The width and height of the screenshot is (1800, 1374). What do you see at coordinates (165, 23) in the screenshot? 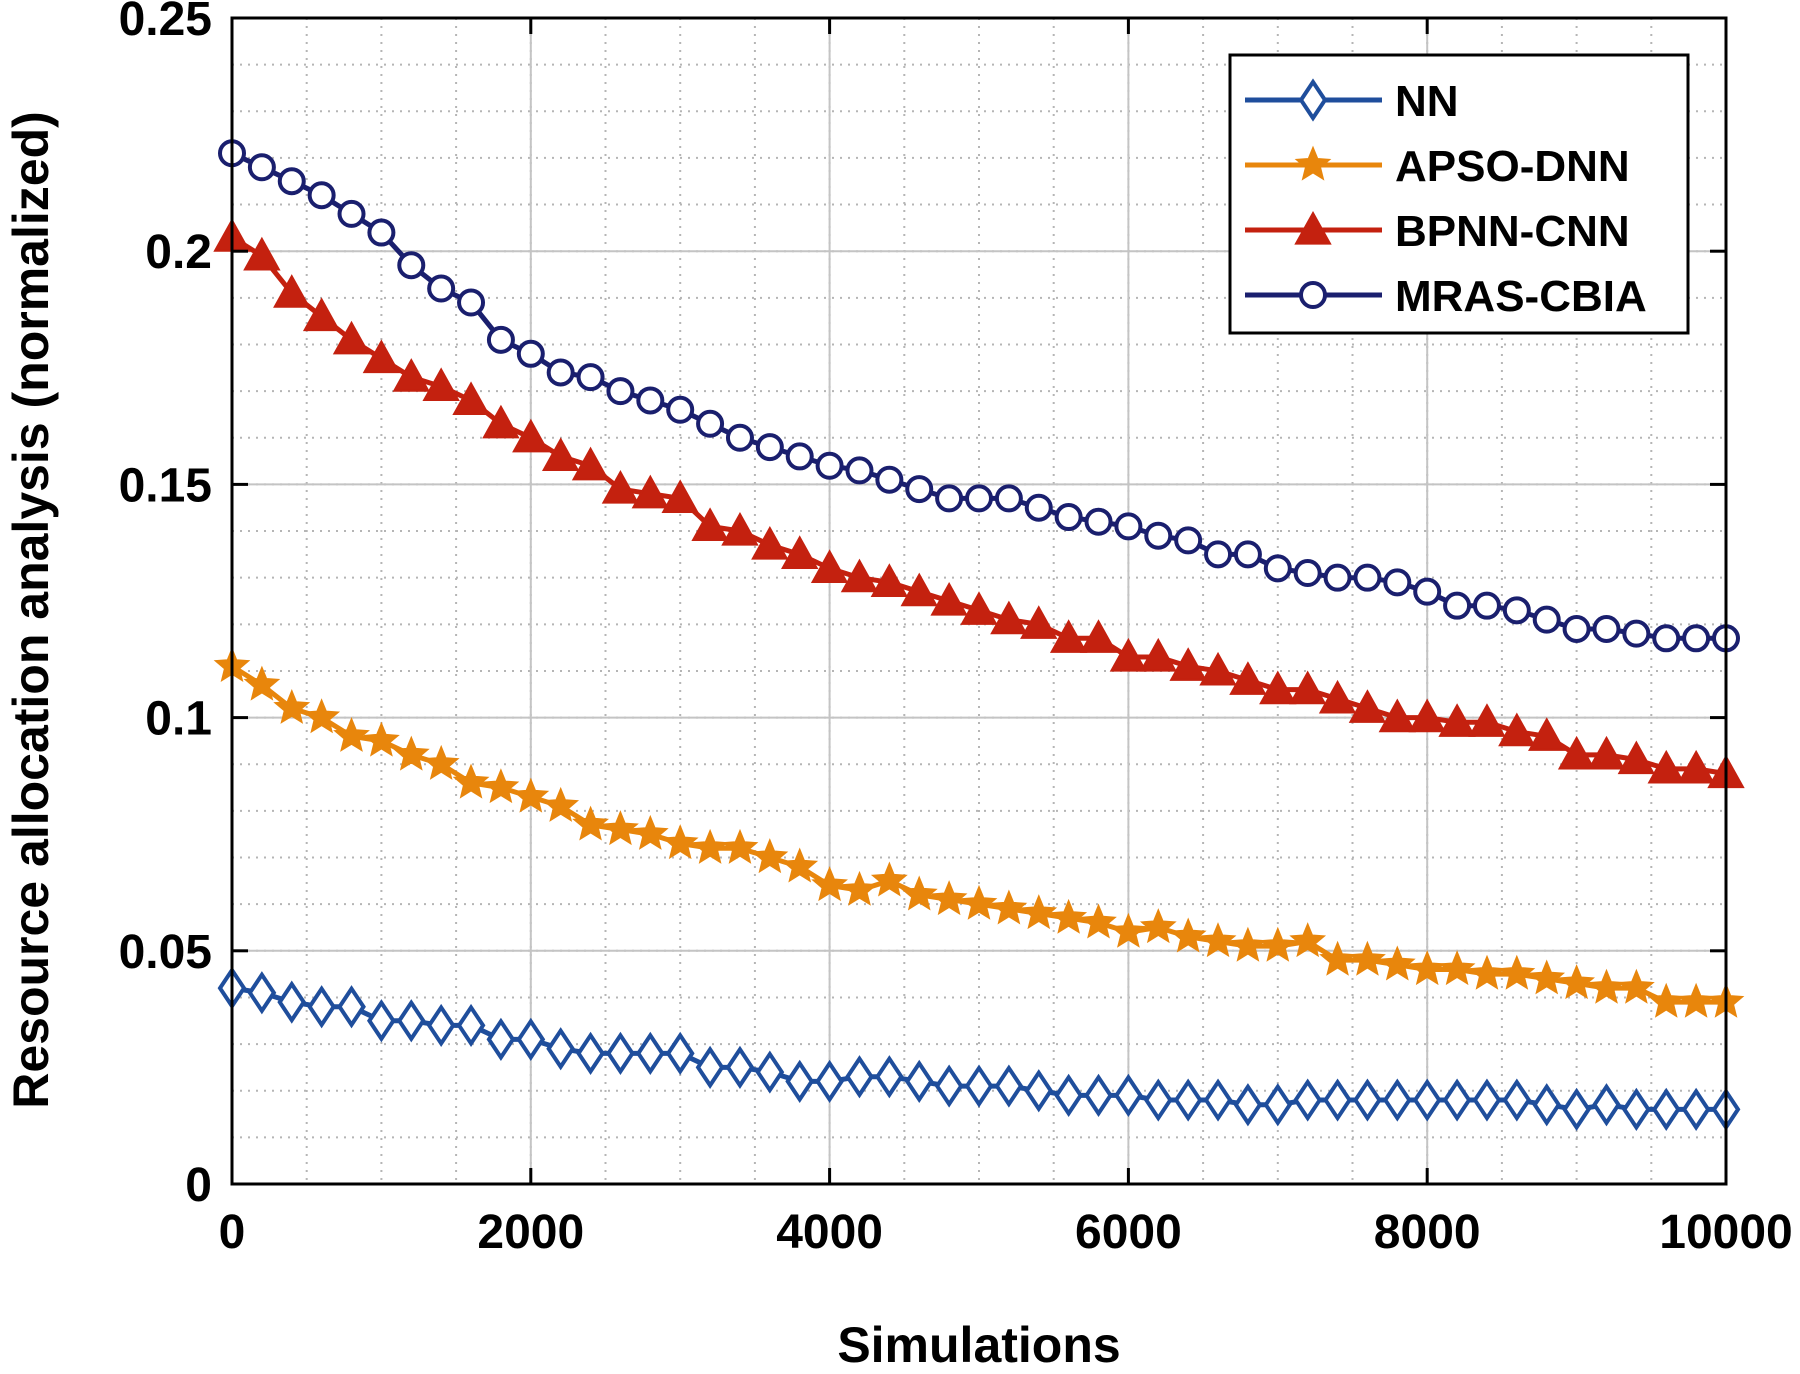
I see `y-tick-label: 0.25` at bounding box center [165, 23].